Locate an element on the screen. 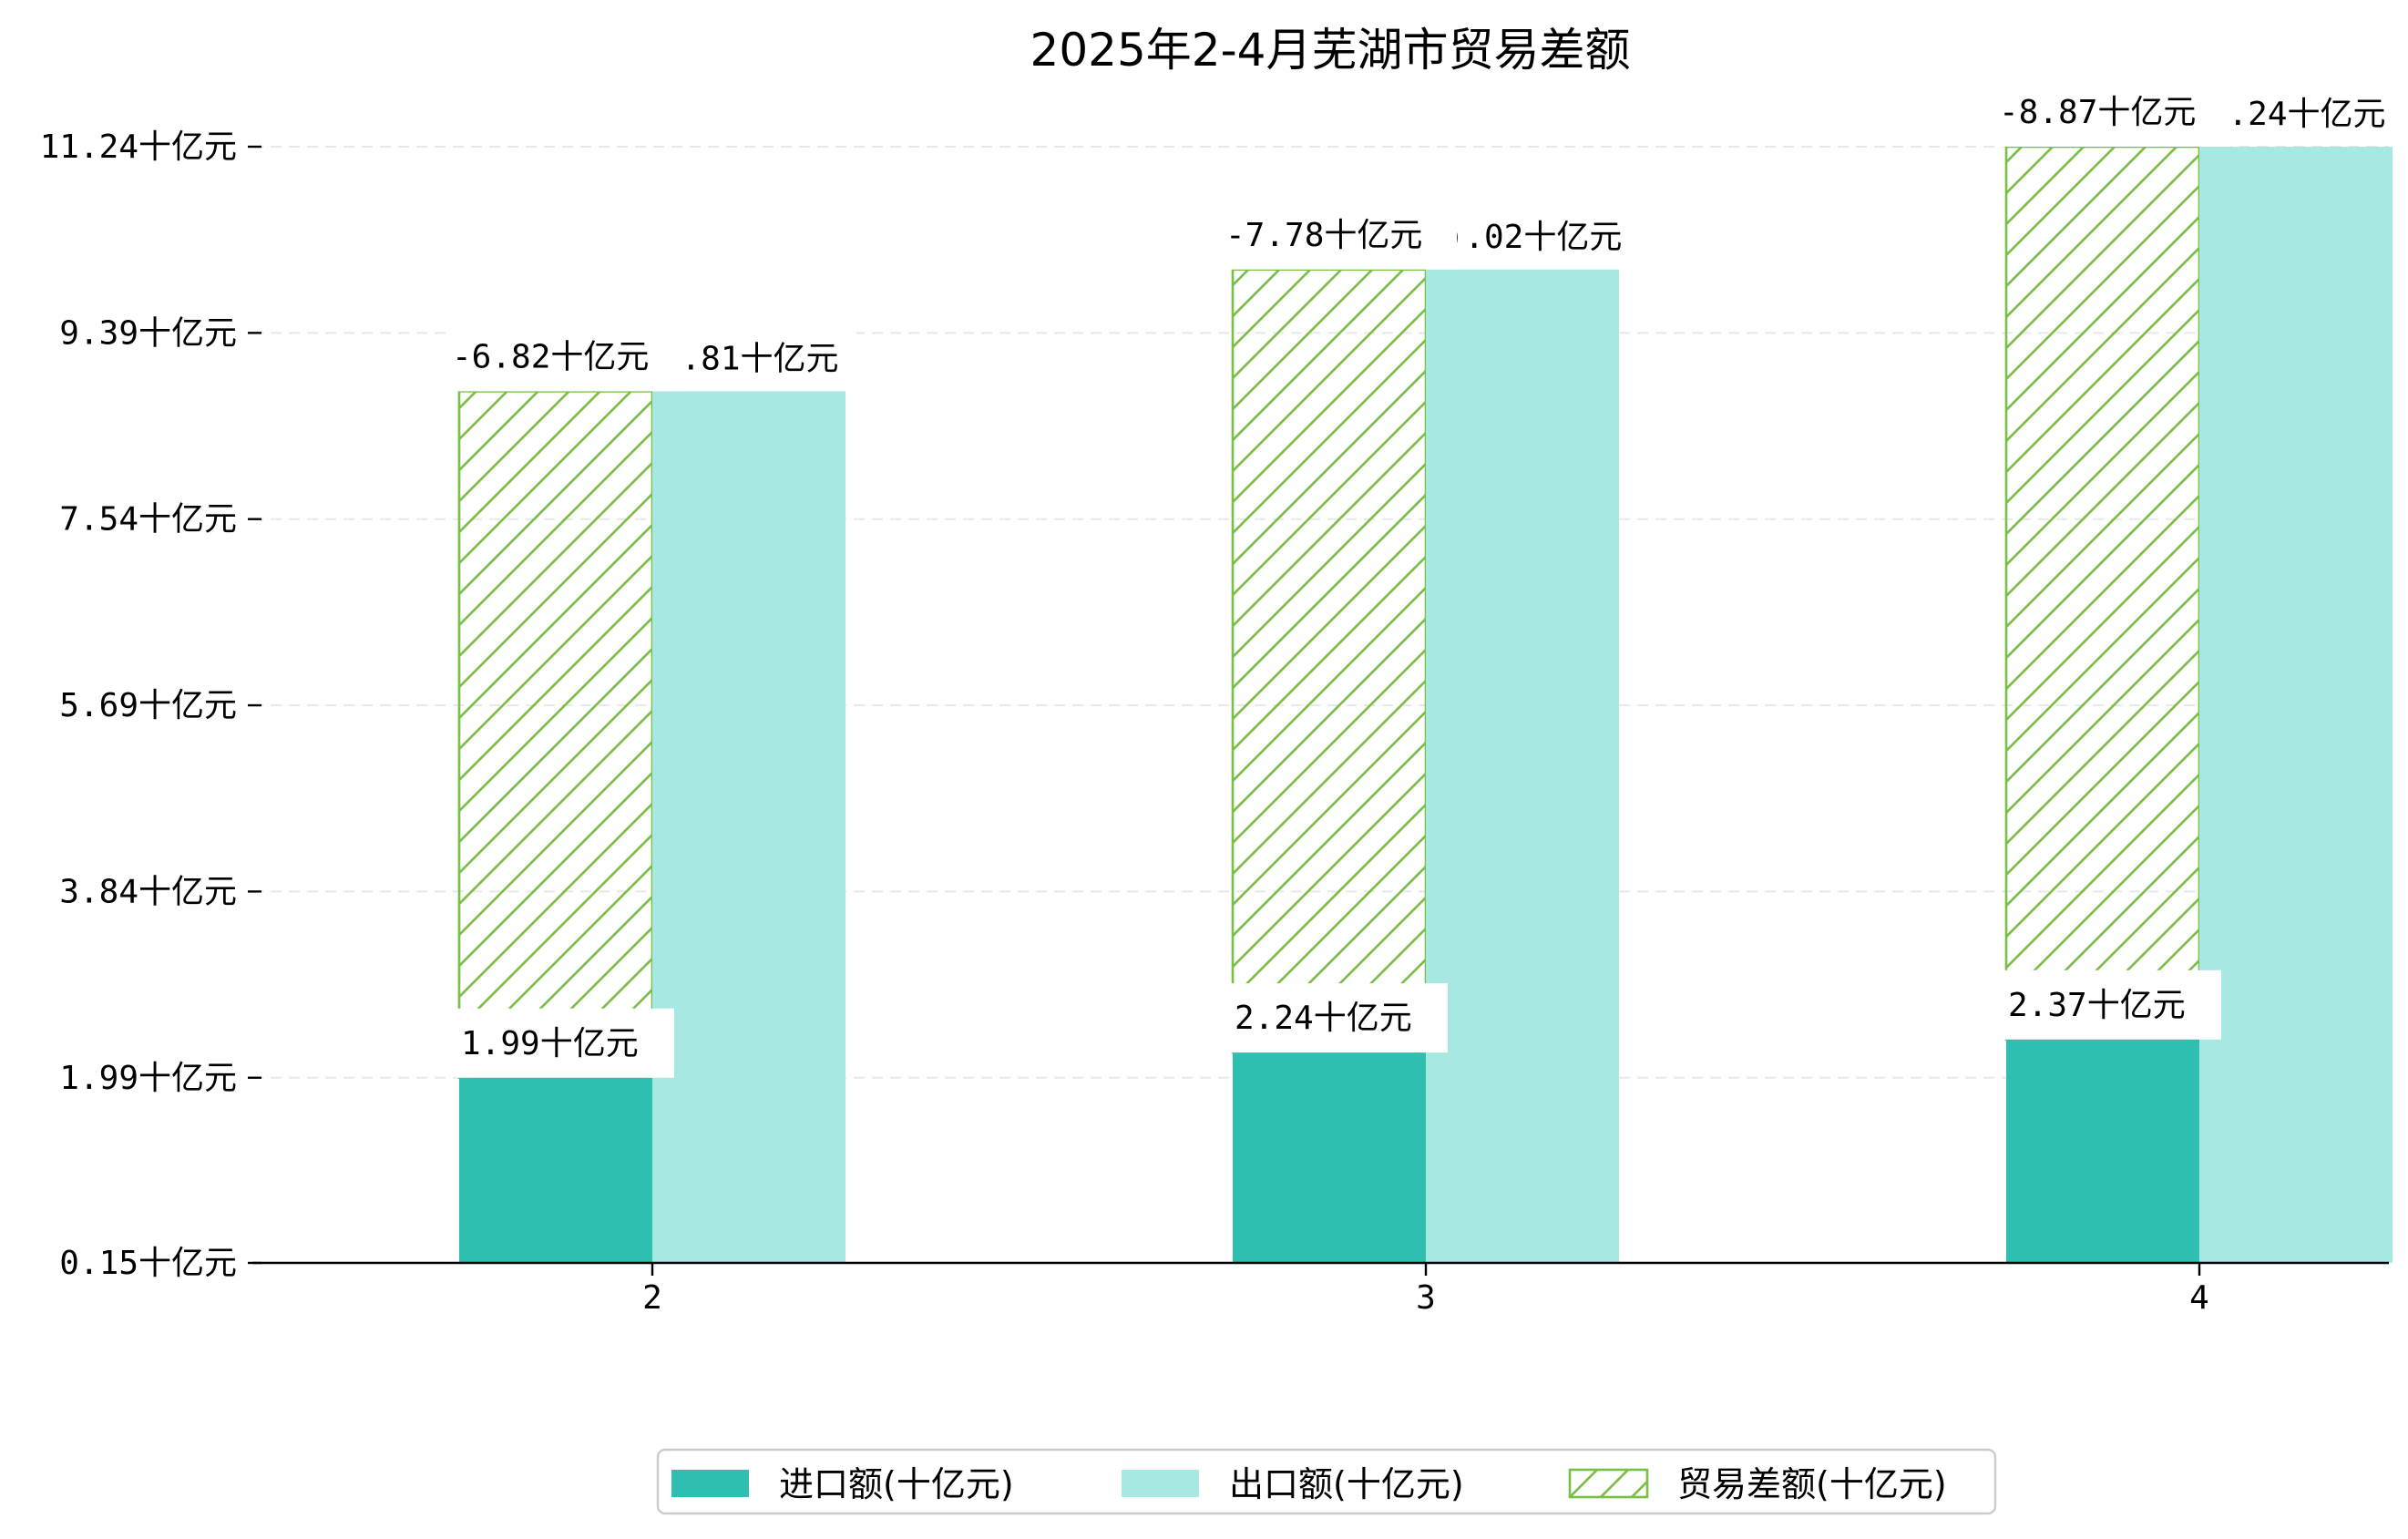 The image size is (2408, 1539). label-trade-balance: -6.82十亿元 is located at coordinates (550, 357).